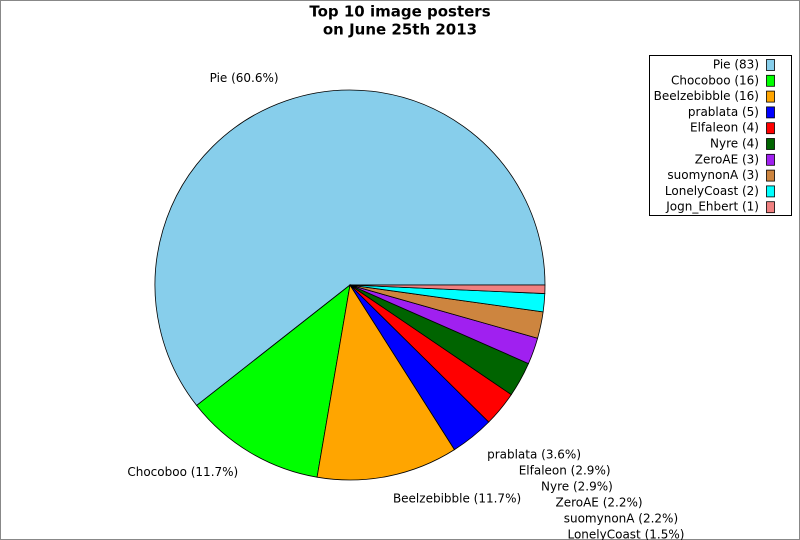  Describe the element at coordinates (244, 78) in the screenshot. I see `slice-label: Pie (60.6%)` at that location.